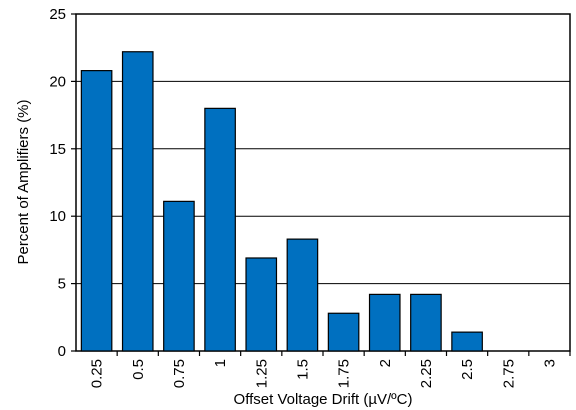  What do you see at coordinates (57, 216) in the screenshot?
I see `y-tick-label: 10` at bounding box center [57, 216].